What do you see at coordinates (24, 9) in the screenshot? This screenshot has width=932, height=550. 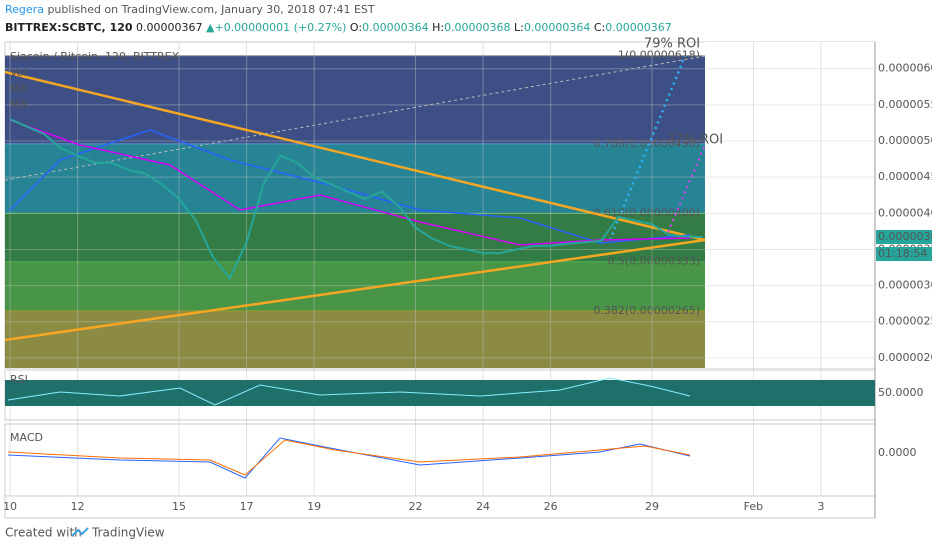 I see `author: Regera` at bounding box center [24, 9].